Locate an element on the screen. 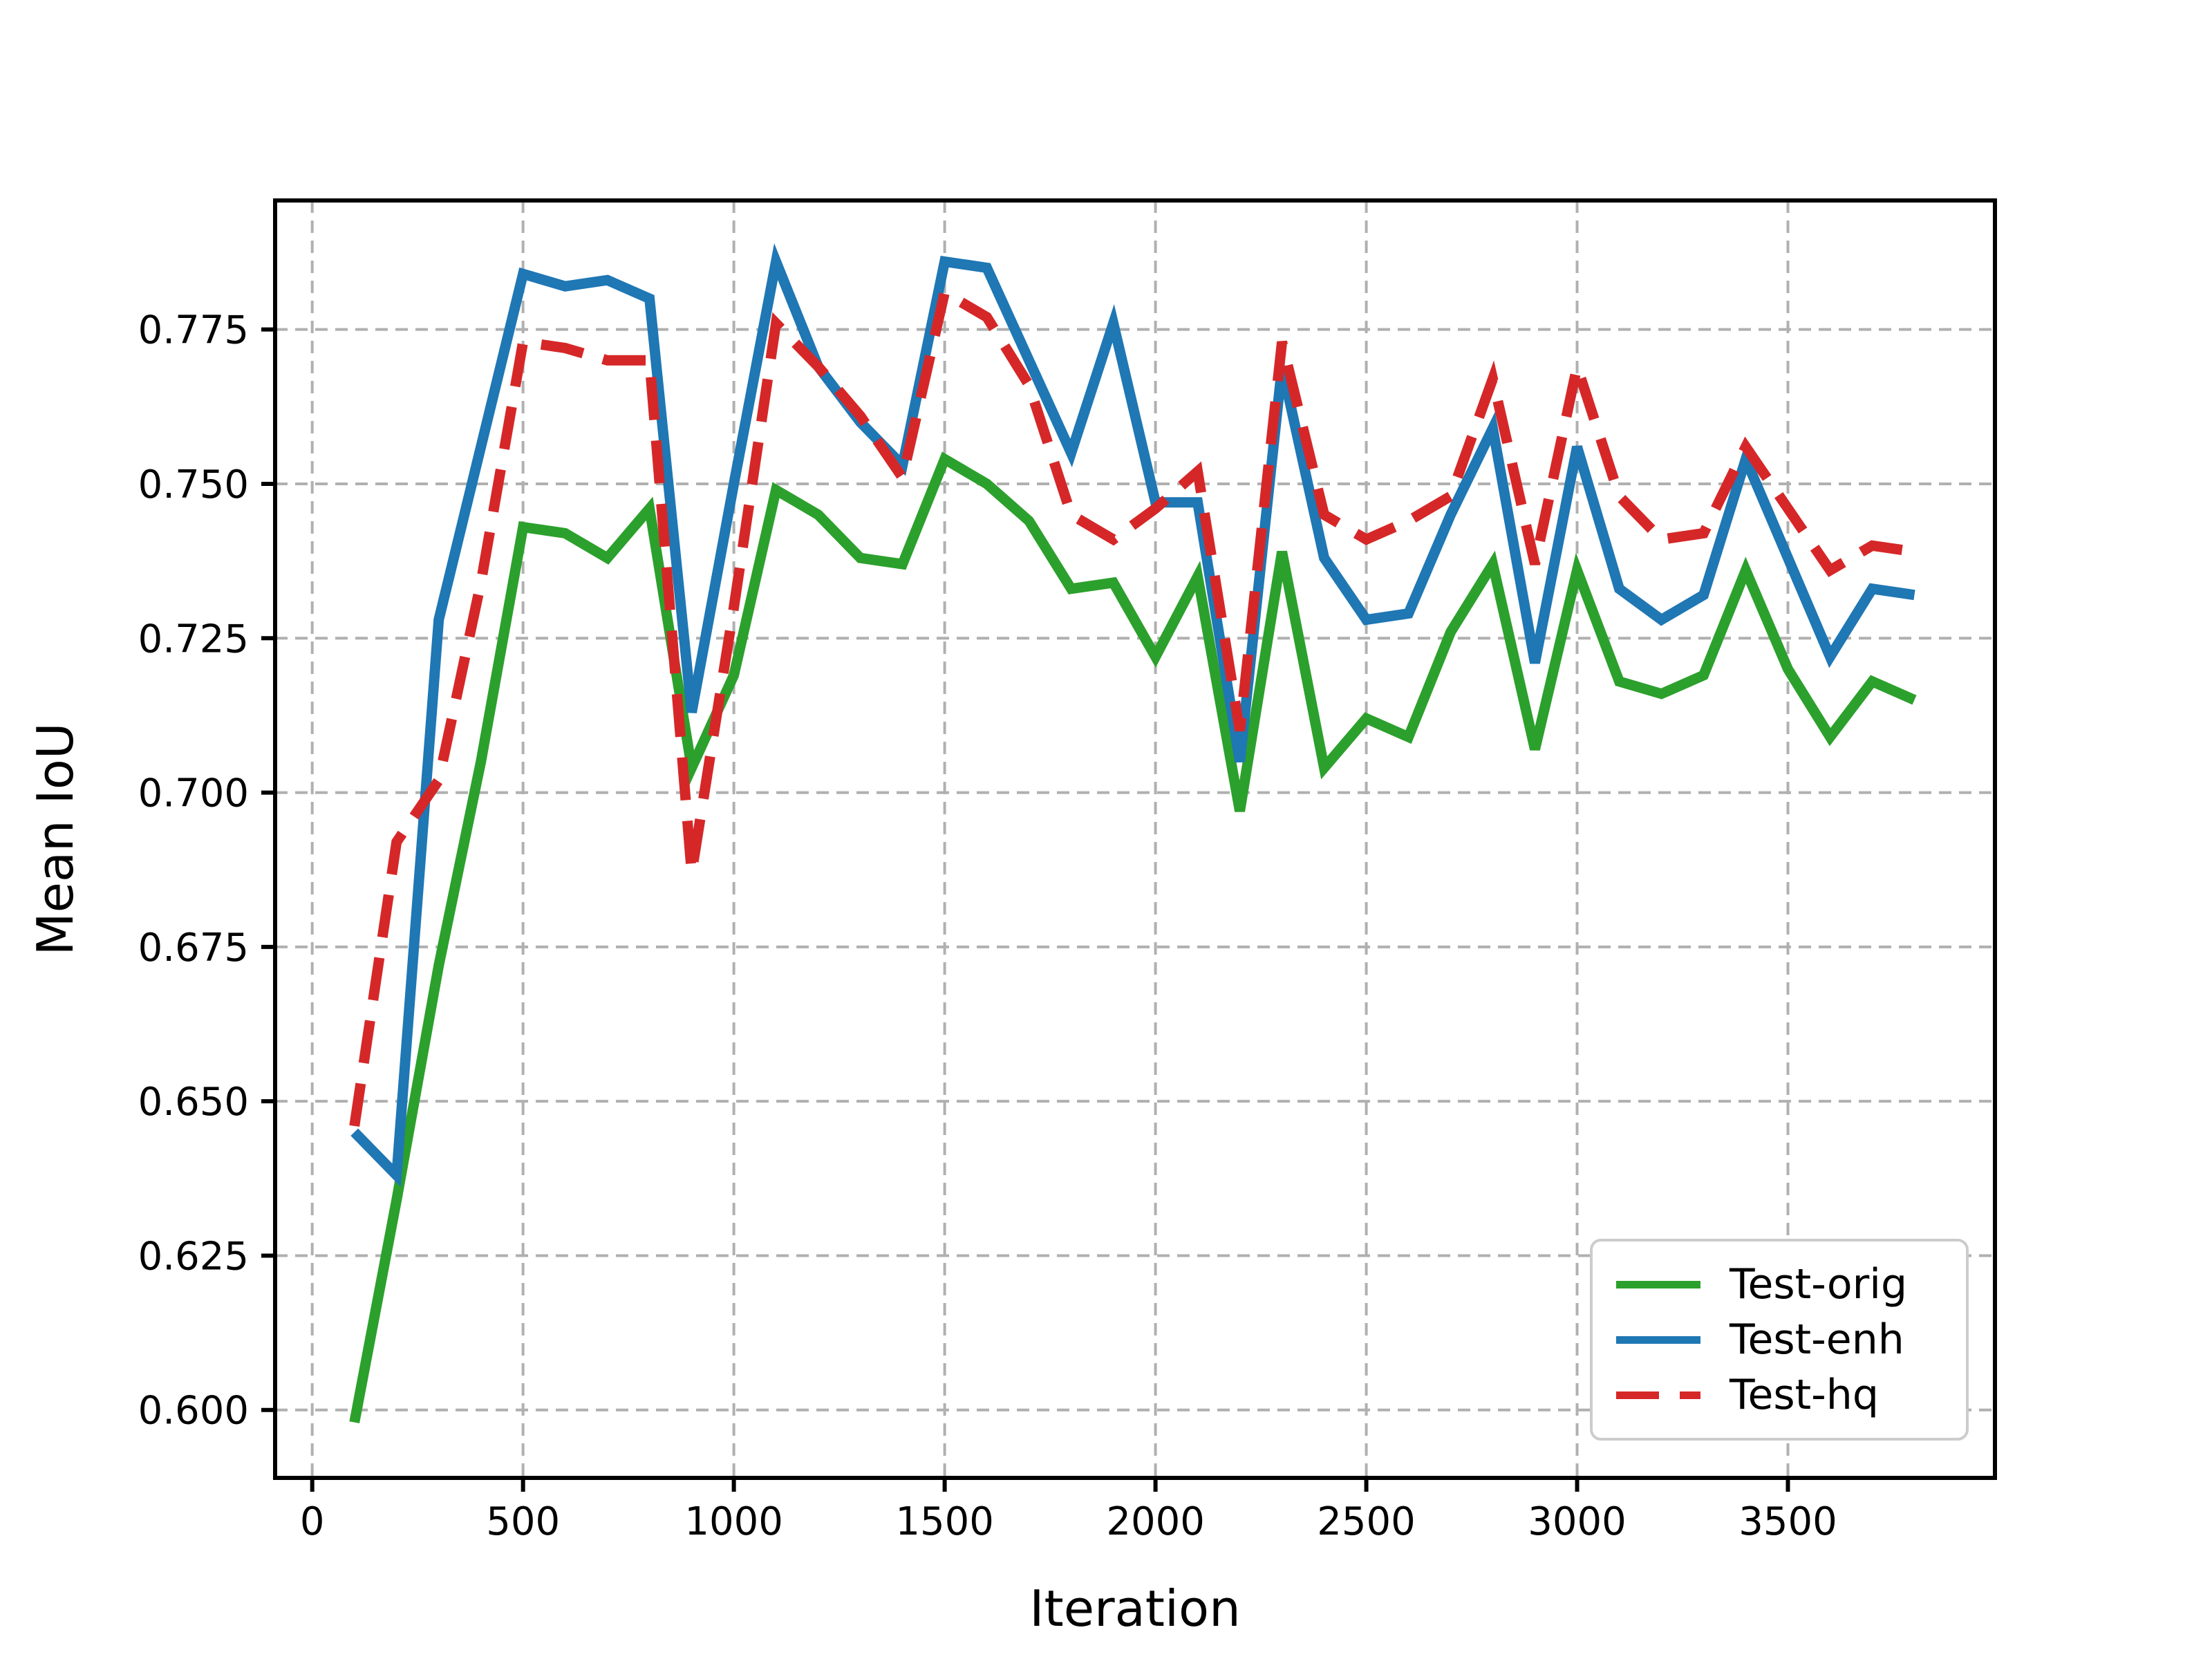 The image size is (2212, 1659). x-tick-label: 2000 is located at coordinates (1155, 1521).